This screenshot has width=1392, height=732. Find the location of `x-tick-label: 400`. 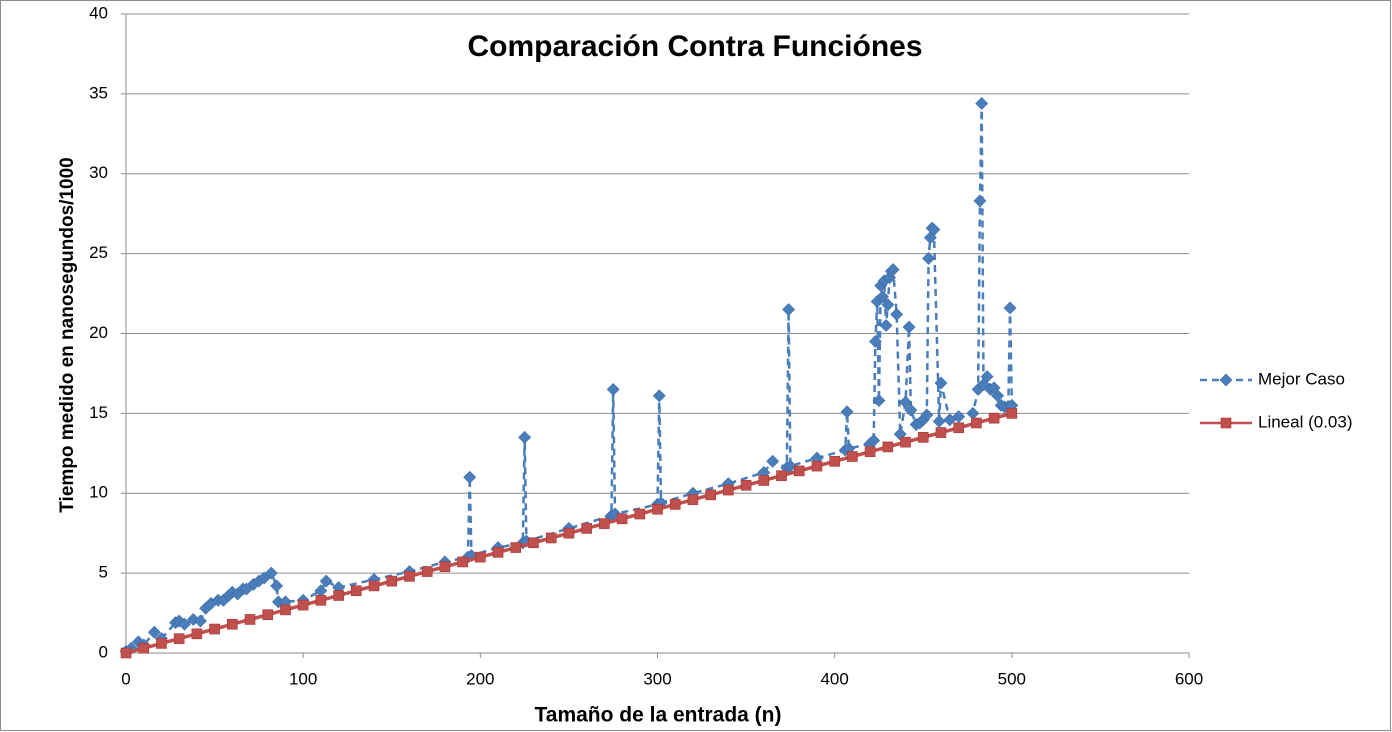

x-tick-label: 400 is located at coordinates (834, 678).